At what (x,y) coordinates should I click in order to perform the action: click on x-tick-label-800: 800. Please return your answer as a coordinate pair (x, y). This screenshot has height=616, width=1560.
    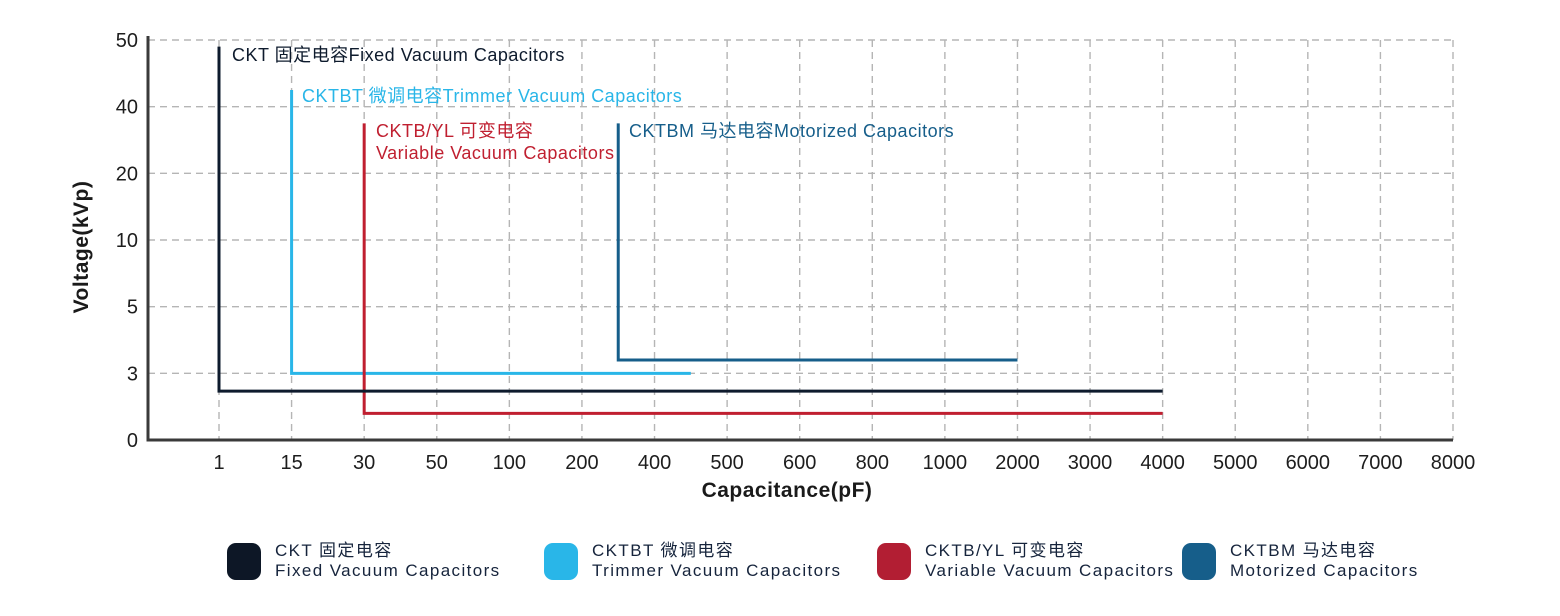
    Looking at the image, I should click on (872, 463).